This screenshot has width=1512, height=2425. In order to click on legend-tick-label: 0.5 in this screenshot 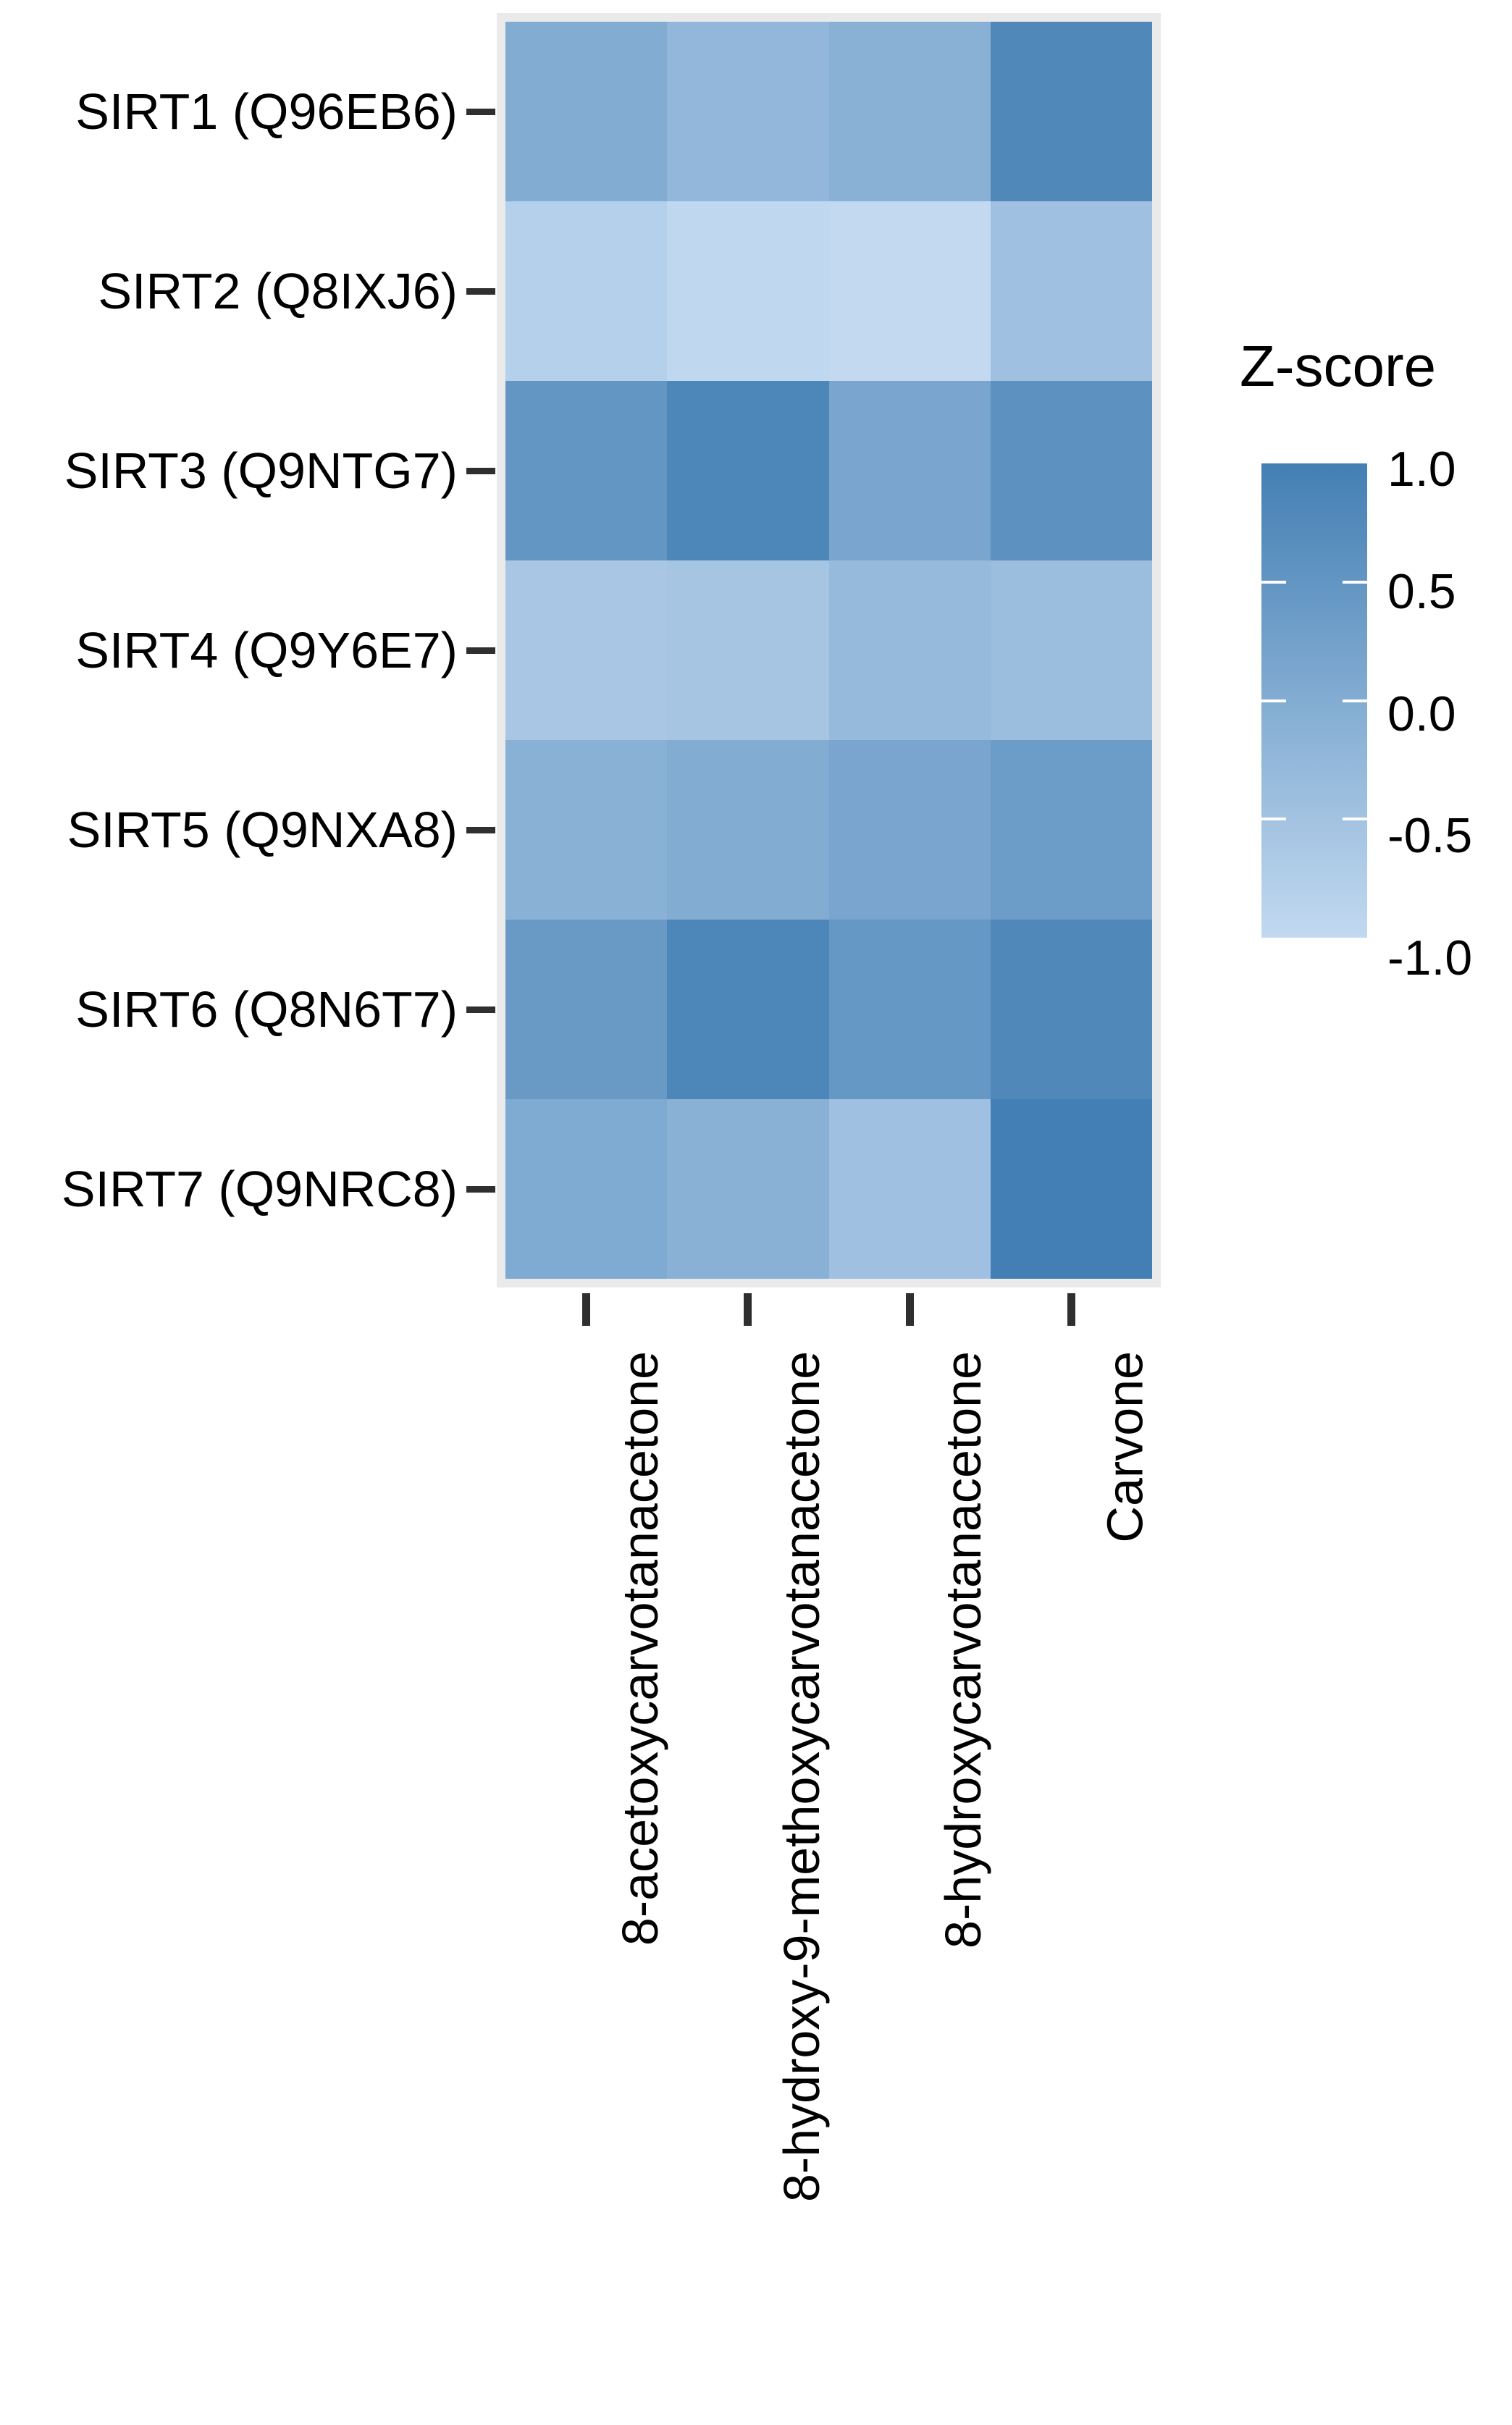, I will do `click(1421, 591)`.